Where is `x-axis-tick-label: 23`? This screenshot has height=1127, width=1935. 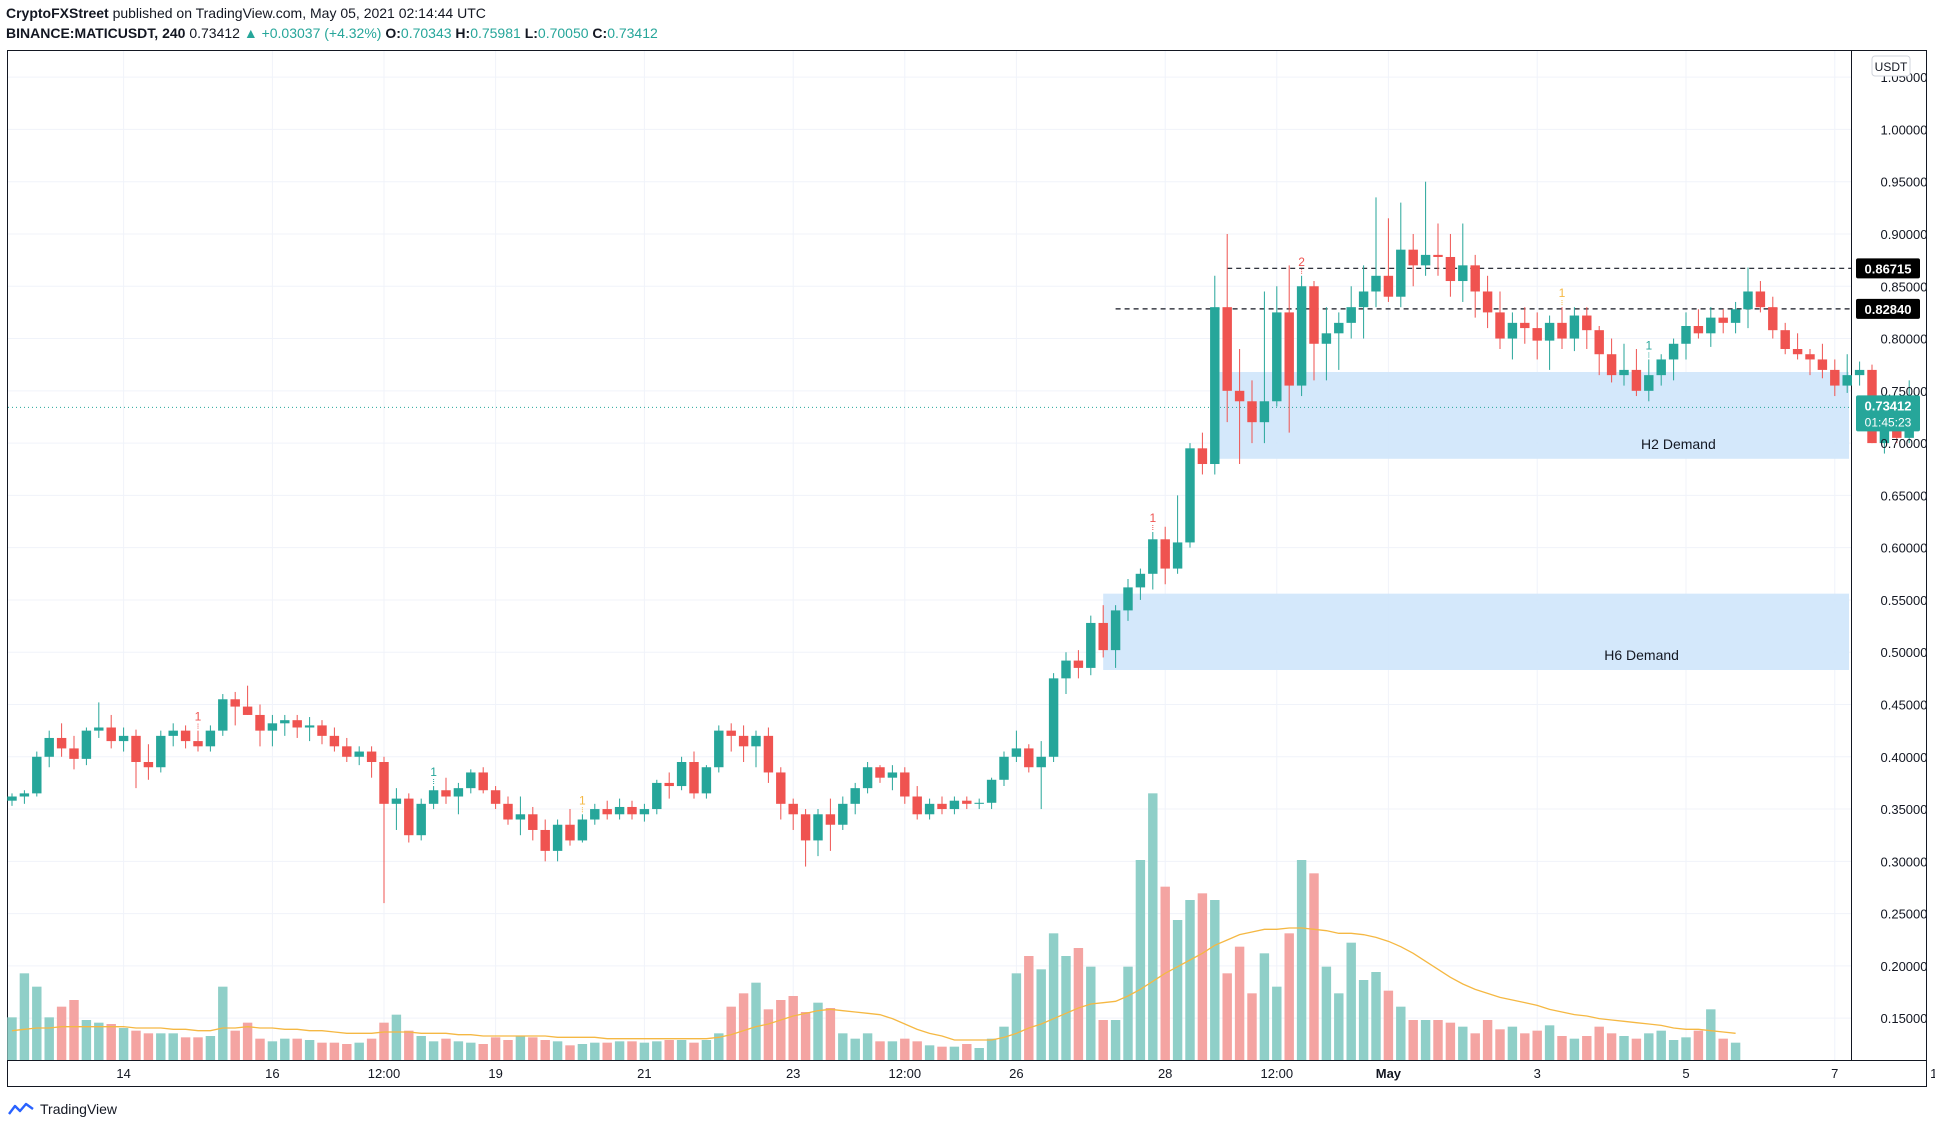 x-axis-tick-label: 23 is located at coordinates (793, 1073).